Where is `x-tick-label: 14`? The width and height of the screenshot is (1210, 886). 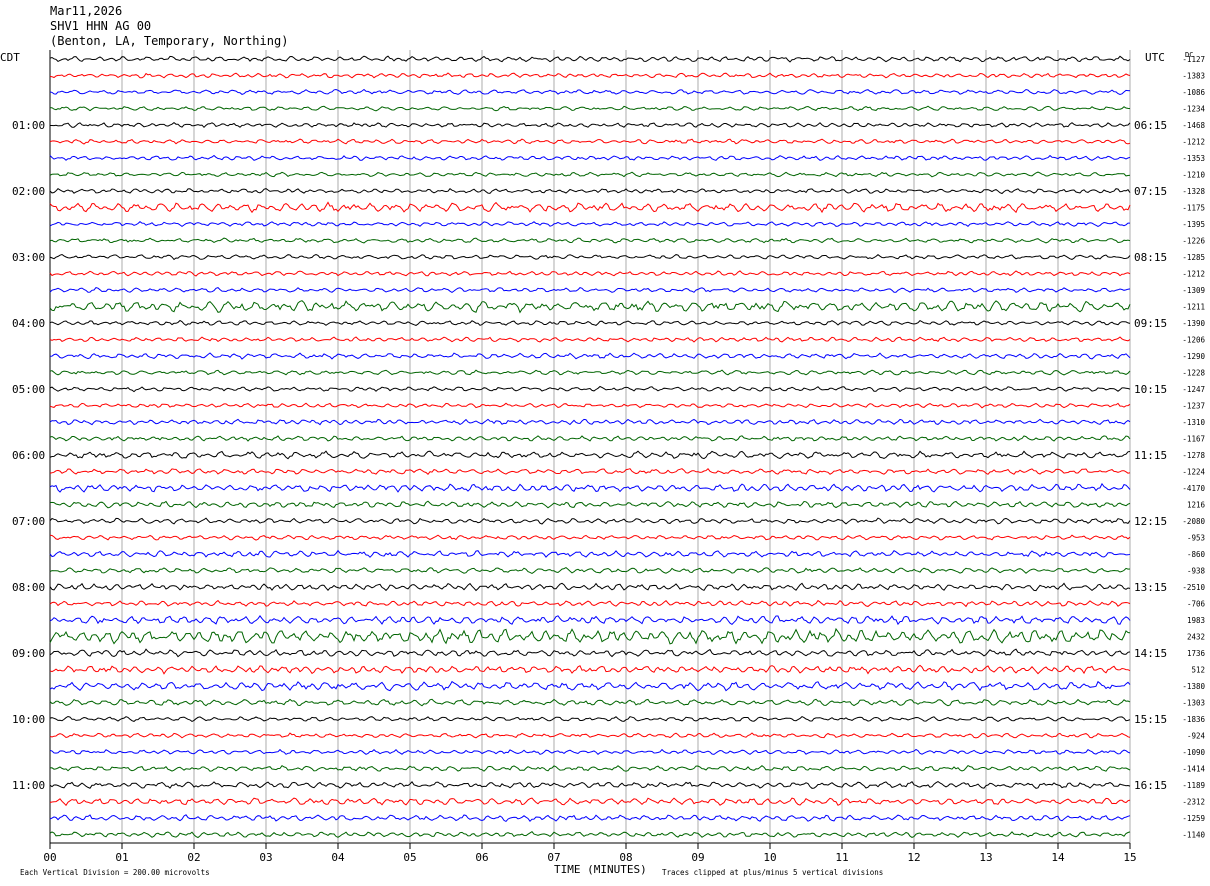
x-tick-label: 14 is located at coordinates (1058, 857).